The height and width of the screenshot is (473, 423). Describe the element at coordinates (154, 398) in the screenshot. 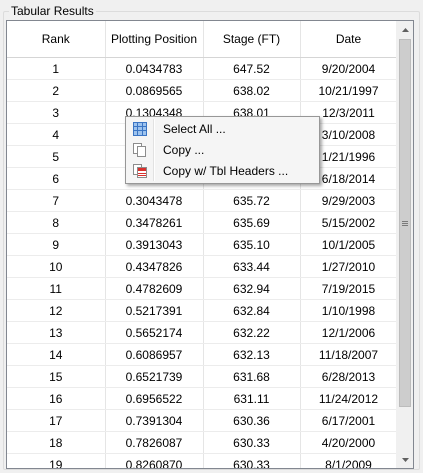

I see `cell-plotting-position: 0.6956522` at that location.